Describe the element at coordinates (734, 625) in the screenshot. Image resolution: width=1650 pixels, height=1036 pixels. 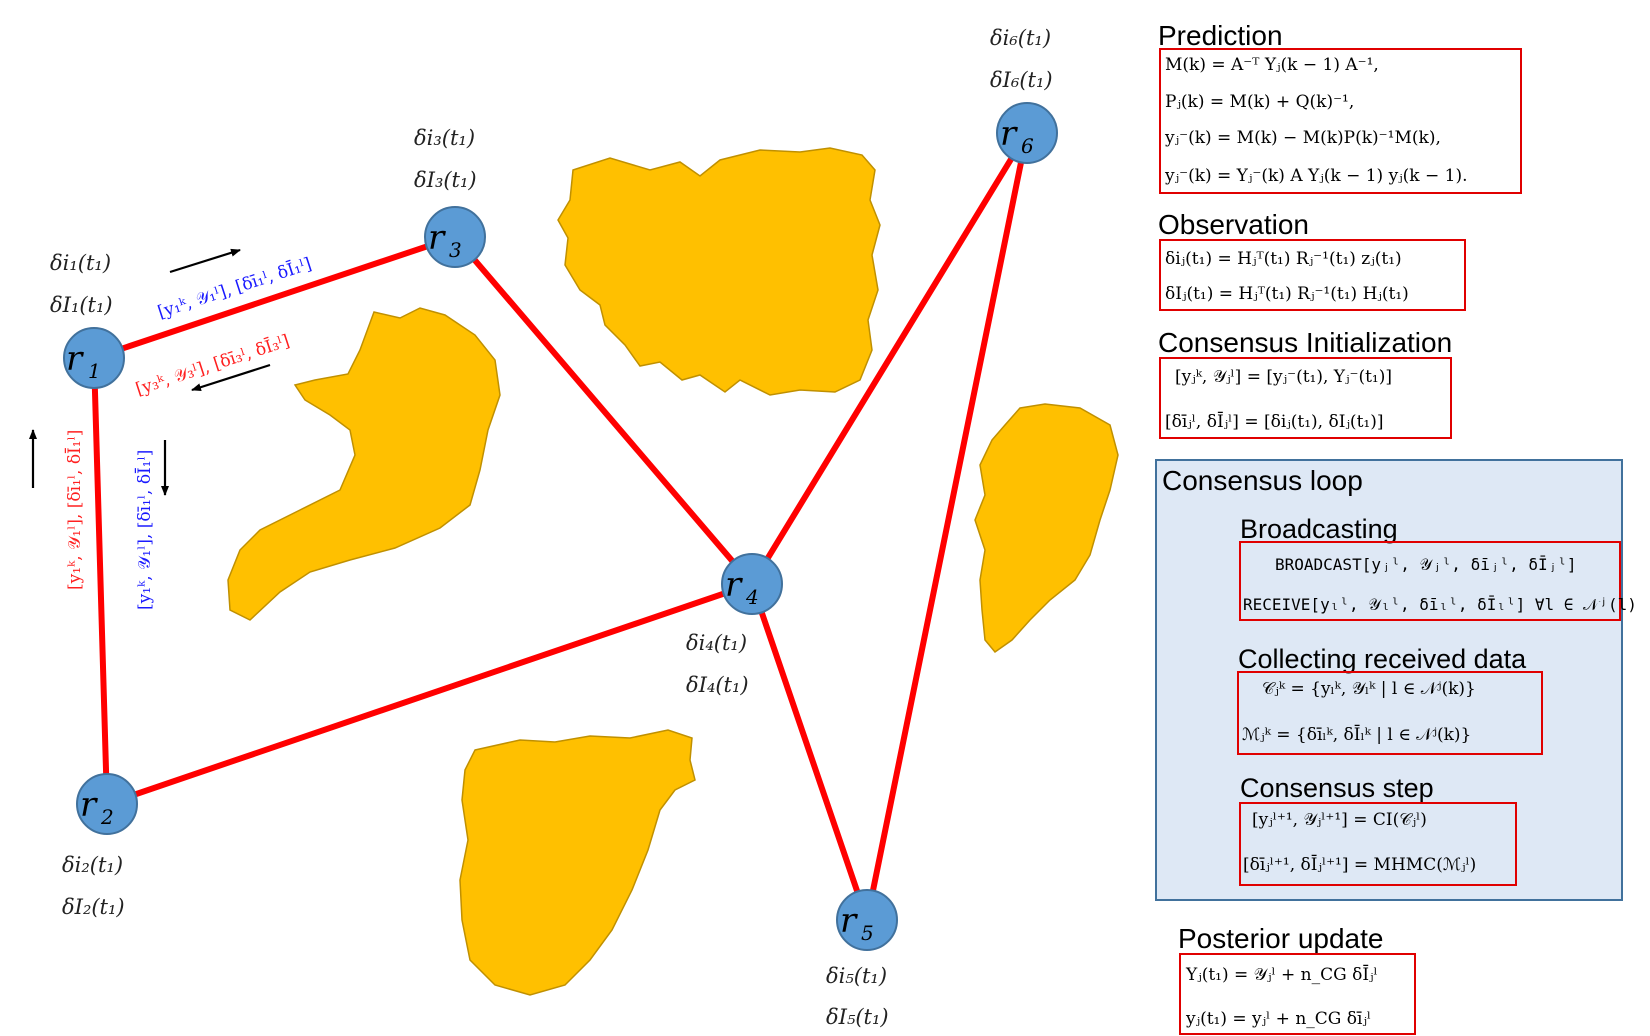
I see `node-r4: r 4 δi₄(t₁) δI₄(t₁)` at that location.